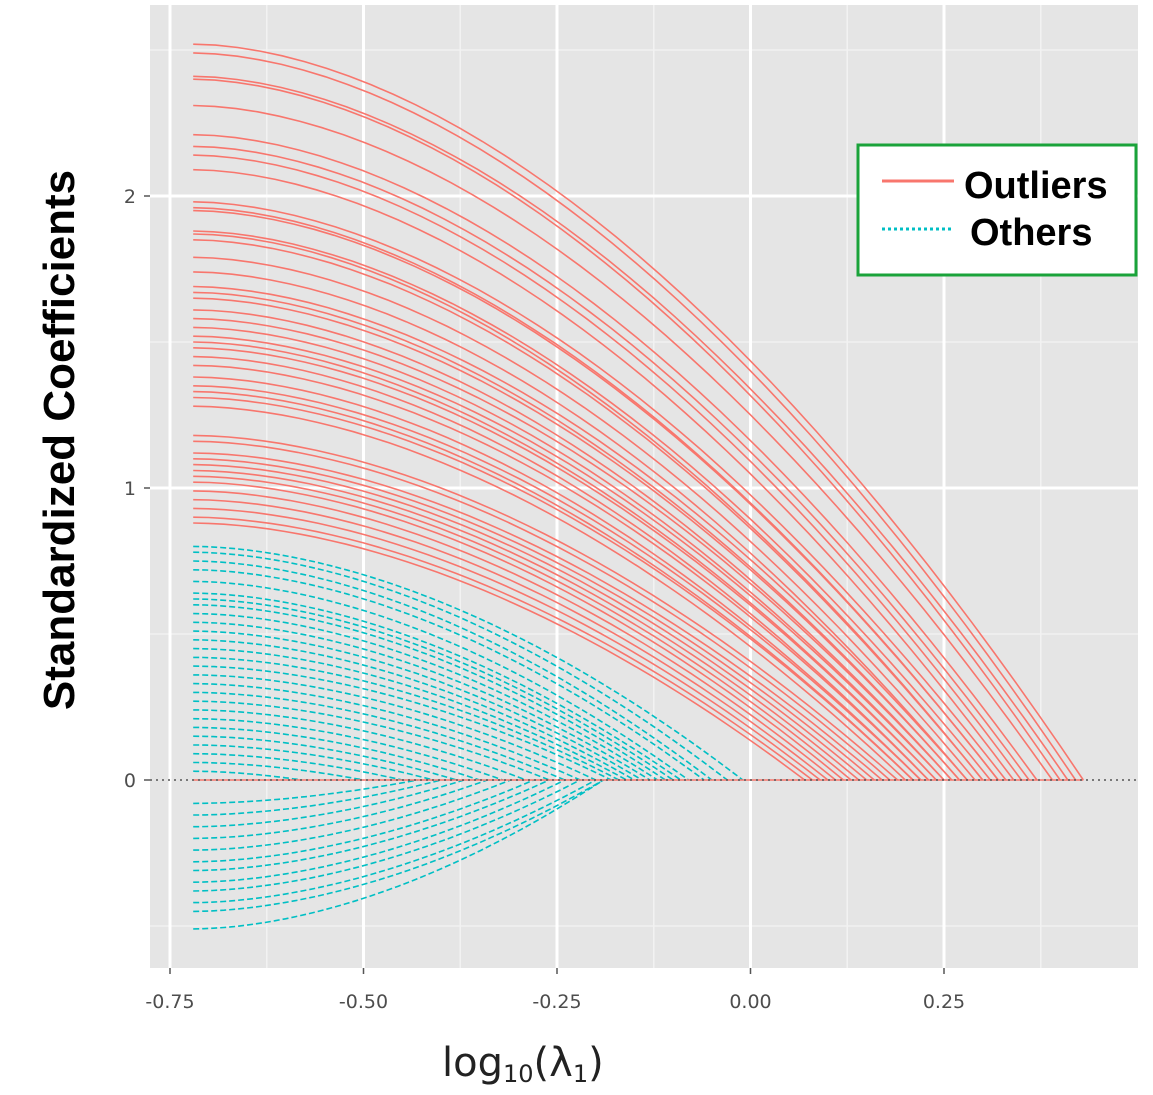  I want to click on x-tick-label: 0.25, so click(944, 1002).